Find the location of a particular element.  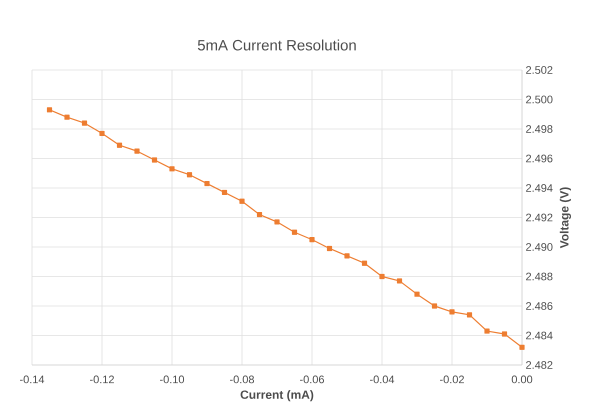

y-tick-label: 2.488 is located at coordinates (539, 276).